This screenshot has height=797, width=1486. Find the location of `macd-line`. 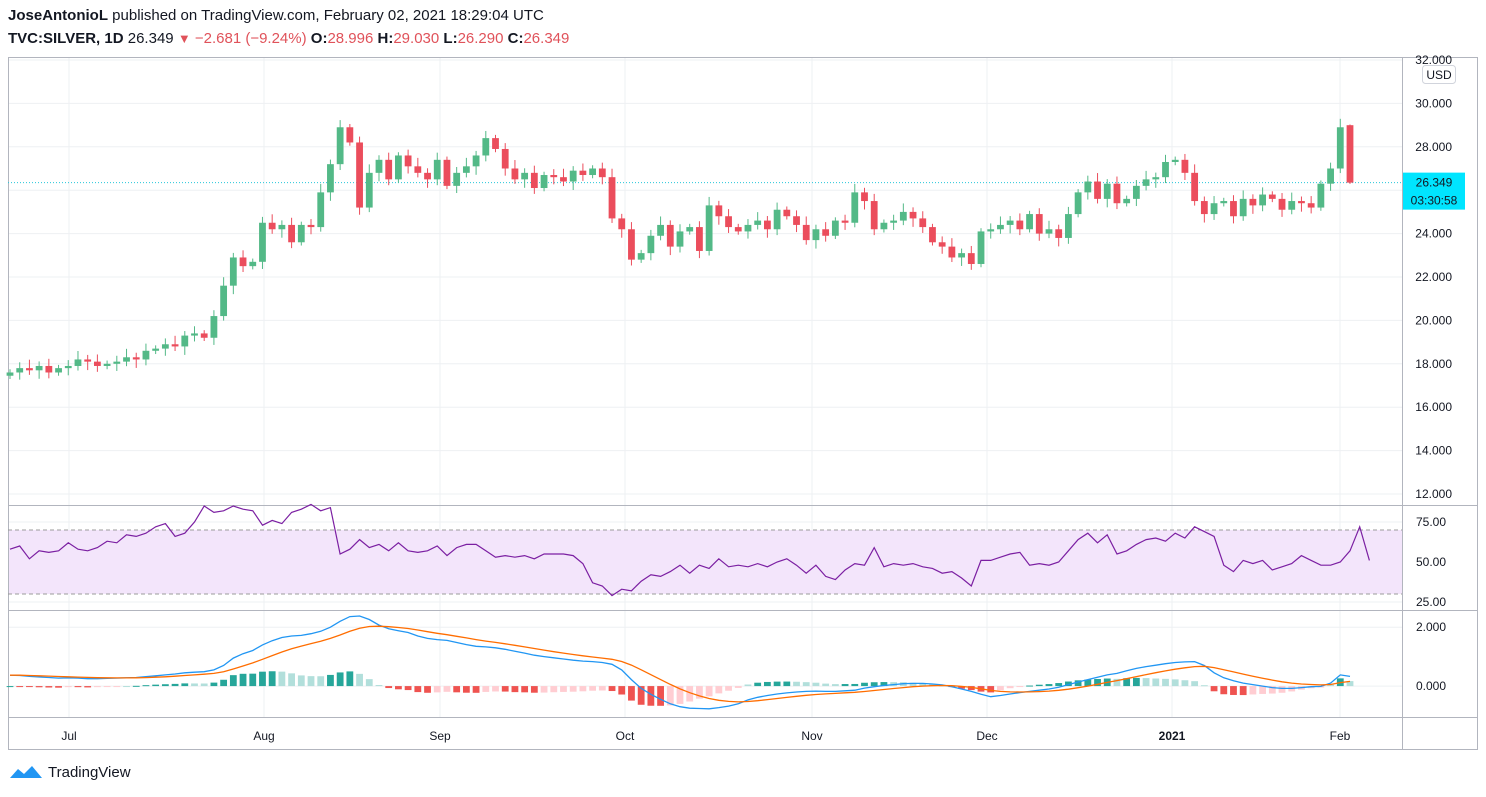

macd-line is located at coordinates (680, 662).